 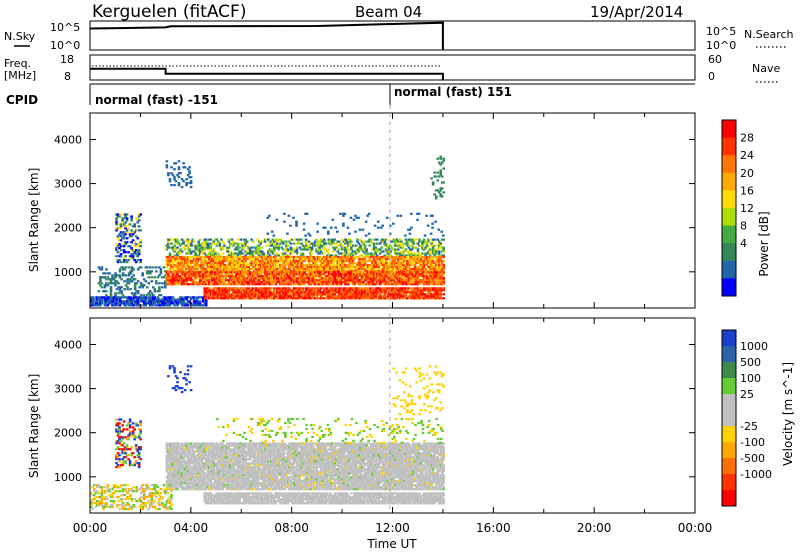 What do you see at coordinates (67, 59) in the screenshot?
I see `freq-left-tick-top: 18` at bounding box center [67, 59].